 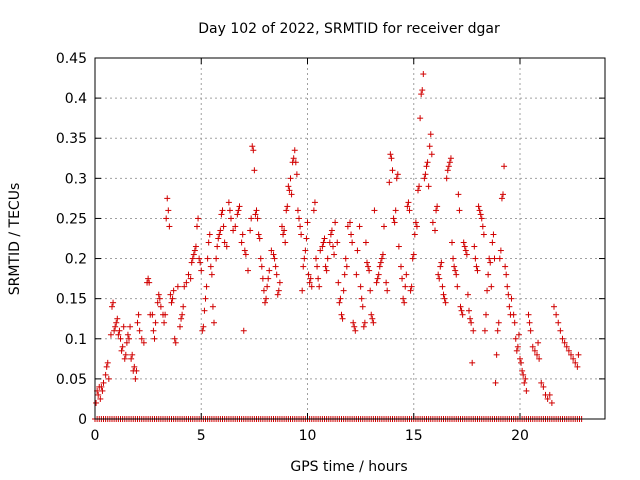 What do you see at coordinates (76, 260) in the screenshot?
I see `y-tick-label: 0.2` at bounding box center [76, 260].